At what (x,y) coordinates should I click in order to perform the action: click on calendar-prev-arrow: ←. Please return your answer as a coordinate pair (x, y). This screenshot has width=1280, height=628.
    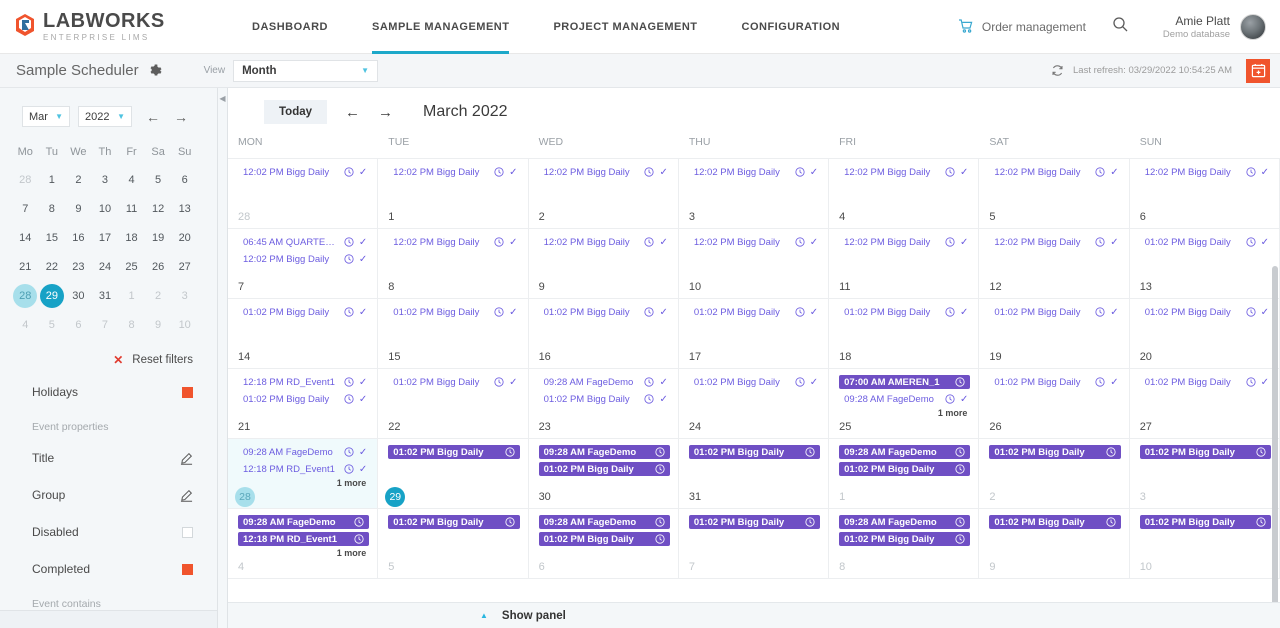
    Looking at the image, I should click on (353, 112).